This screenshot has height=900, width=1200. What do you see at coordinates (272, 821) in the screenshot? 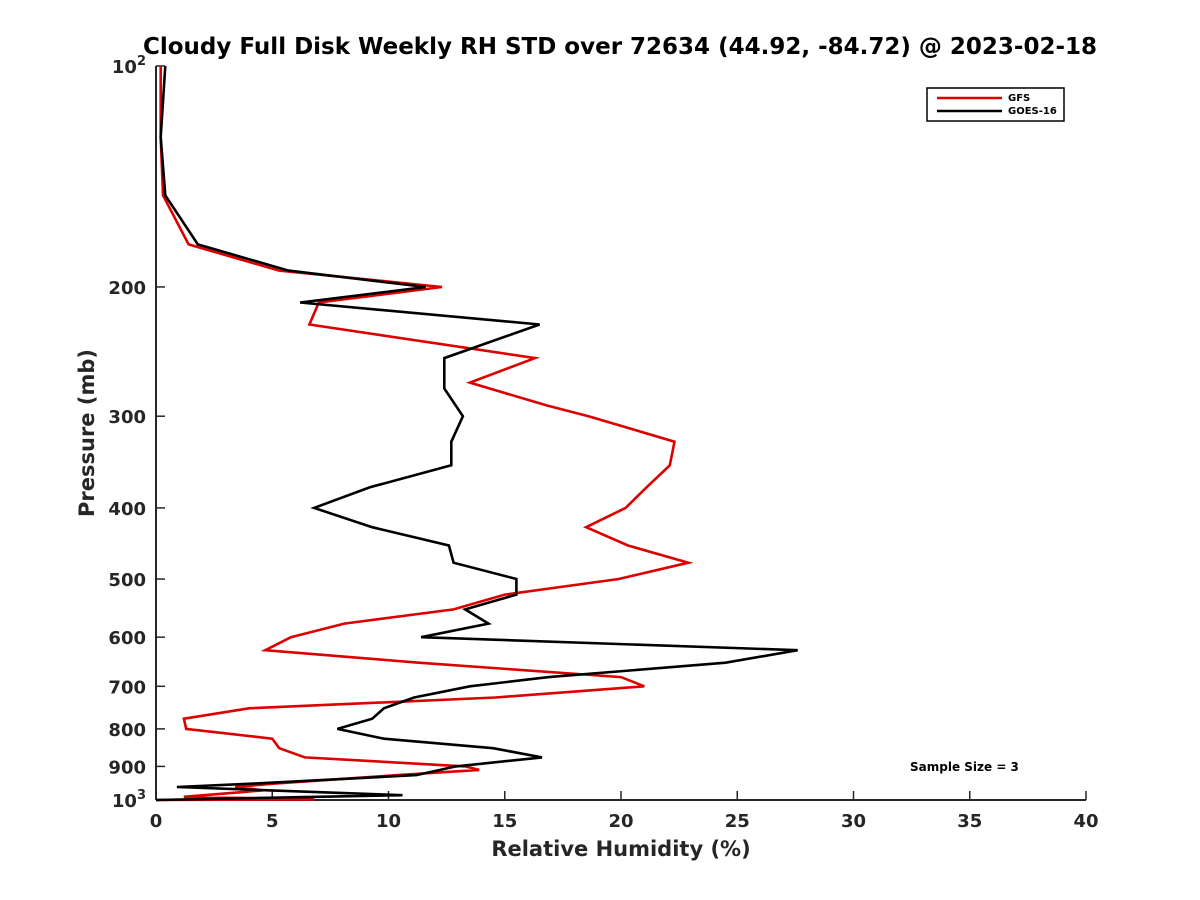
I see `x-tick-label: 5` at bounding box center [272, 821].